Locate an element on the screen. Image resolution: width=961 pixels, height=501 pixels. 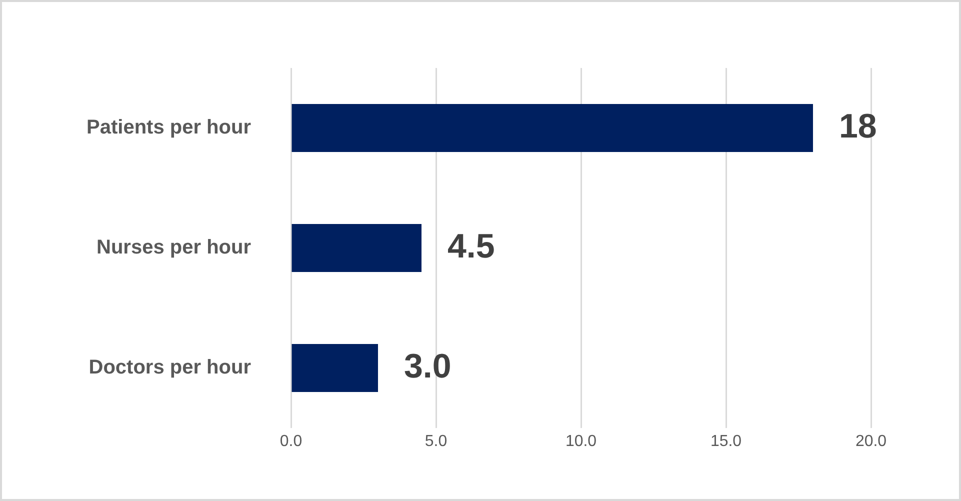
x-tick-label: 20.0 is located at coordinates (871, 441).